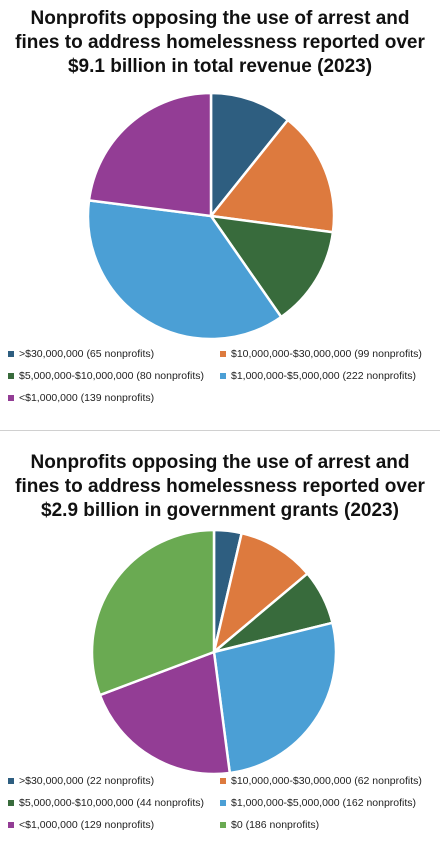 This screenshot has width=440, height=858. Describe the element at coordinates (87, 354) in the screenshot. I see `legend-label: >$30,000,000 (65 nonprofits)` at that location.